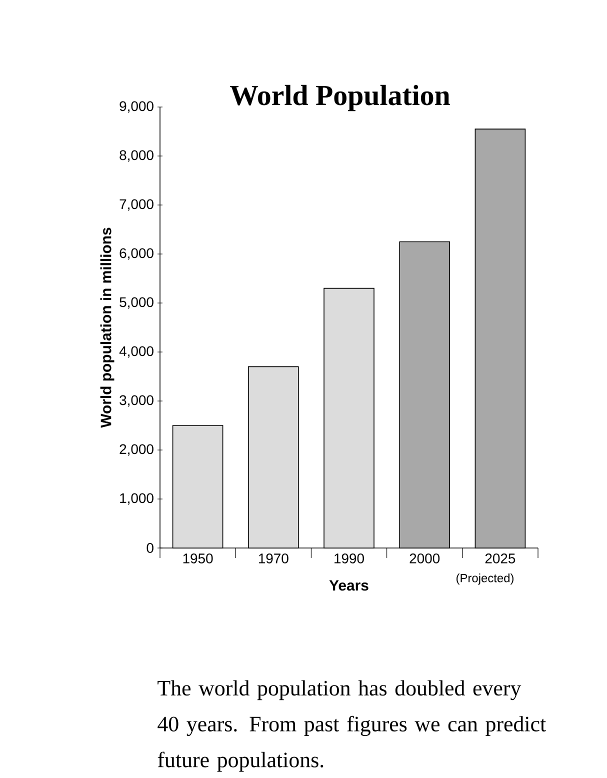  Describe the element at coordinates (349, 559) in the screenshot. I see `x-tick-label: 1990` at that location.